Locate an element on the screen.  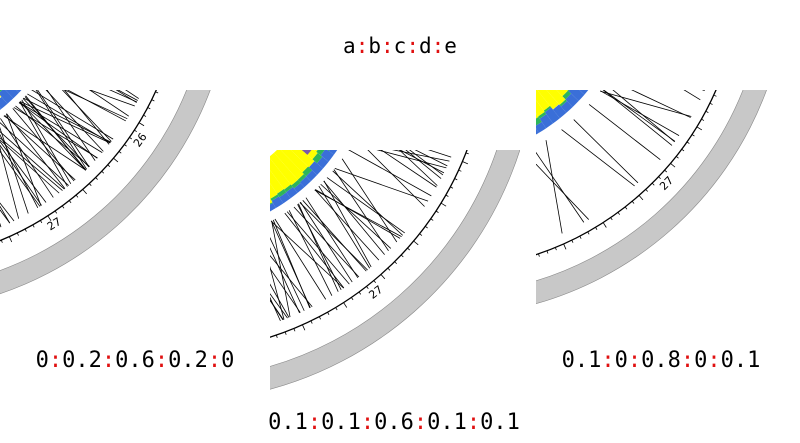
legend-letter-value: c is located at coordinates (400, 46).